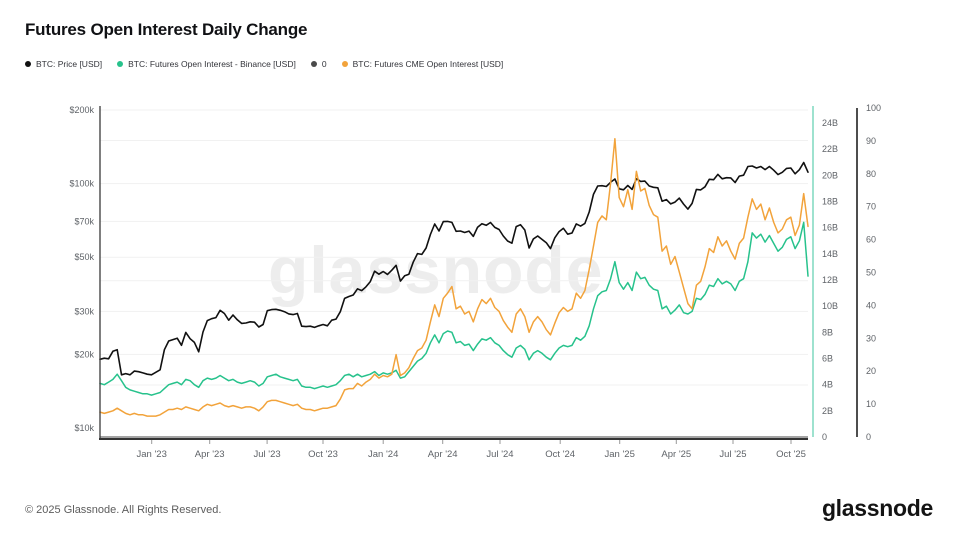 This screenshot has width=960, height=540. What do you see at coordinates (84, 221) in the screenshot?
I see `price-tick-label: $70k` at bounding box center [84, 221].